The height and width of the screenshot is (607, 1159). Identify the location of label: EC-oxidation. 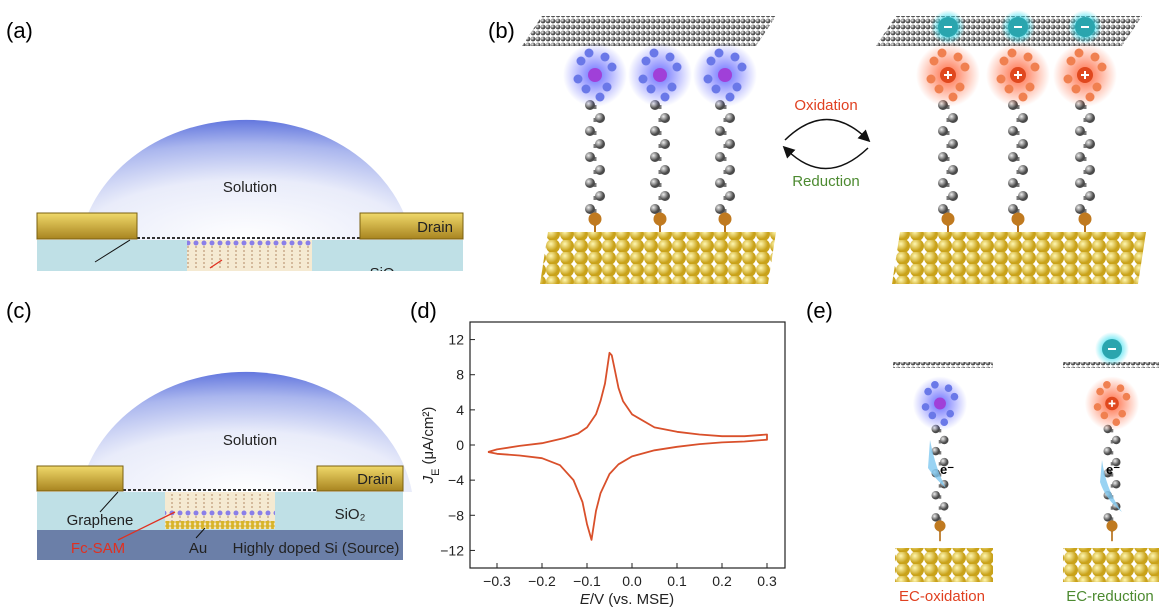
(942, 596).